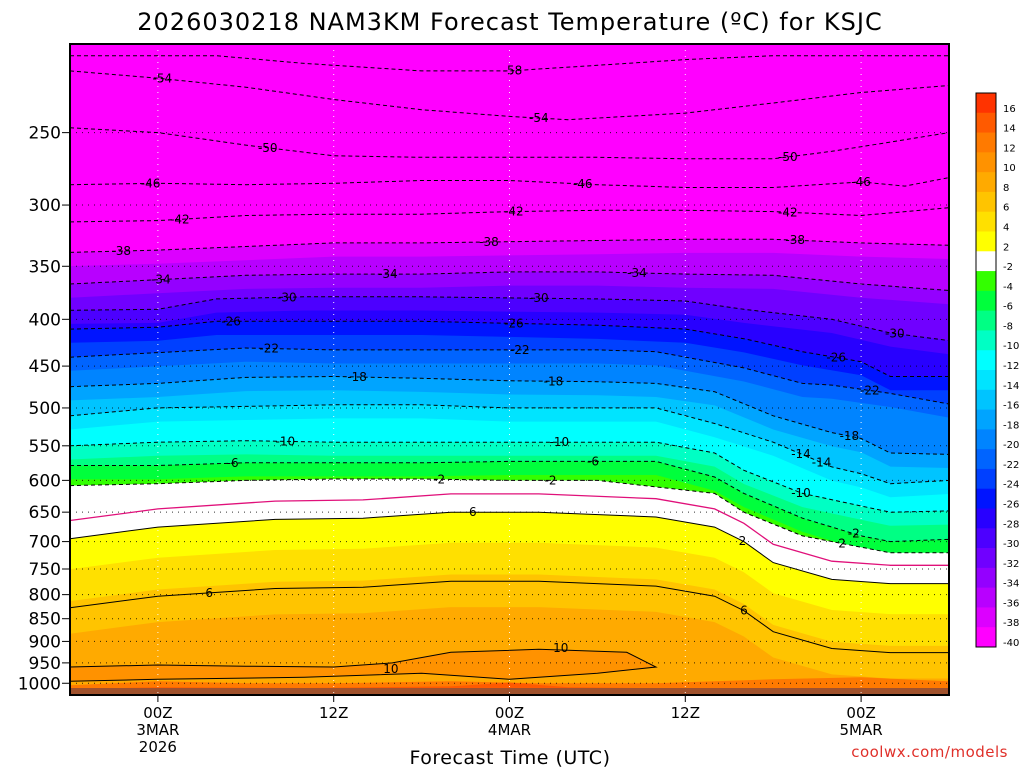 This screenshot has width=1024, height=768. I want to click on contour-label: -50, so click(788, 157).